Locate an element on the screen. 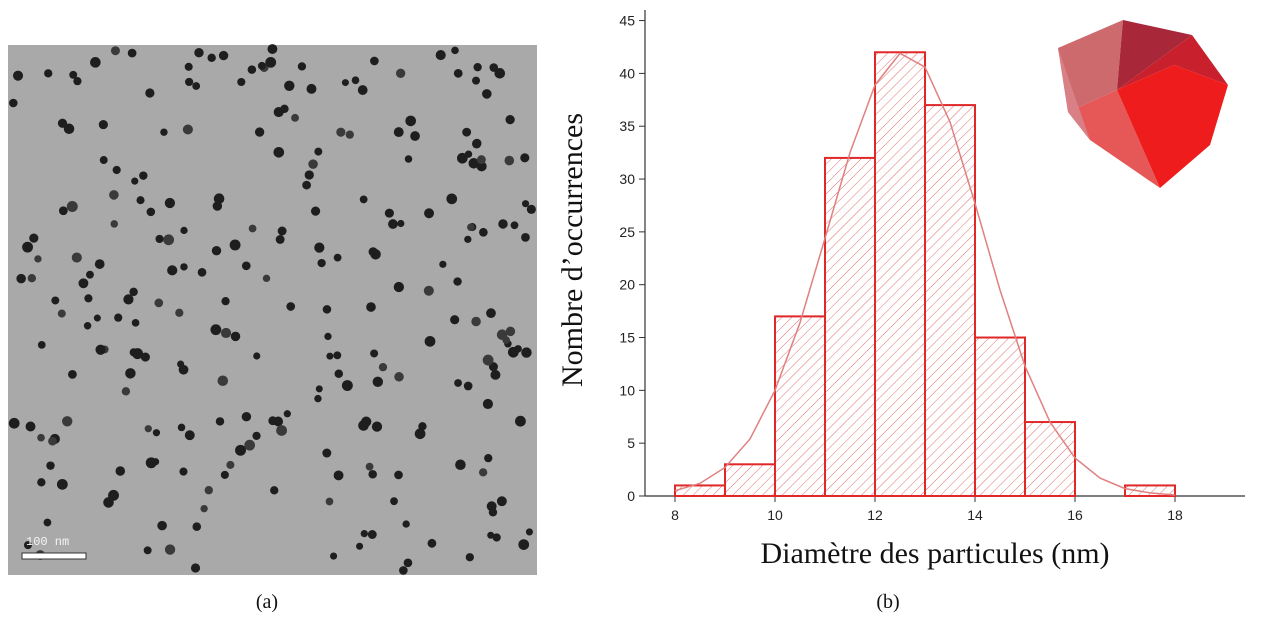 This screenshot has width=1268, height=617. y-tick-label: 35 is located at coordinates (627, 126).